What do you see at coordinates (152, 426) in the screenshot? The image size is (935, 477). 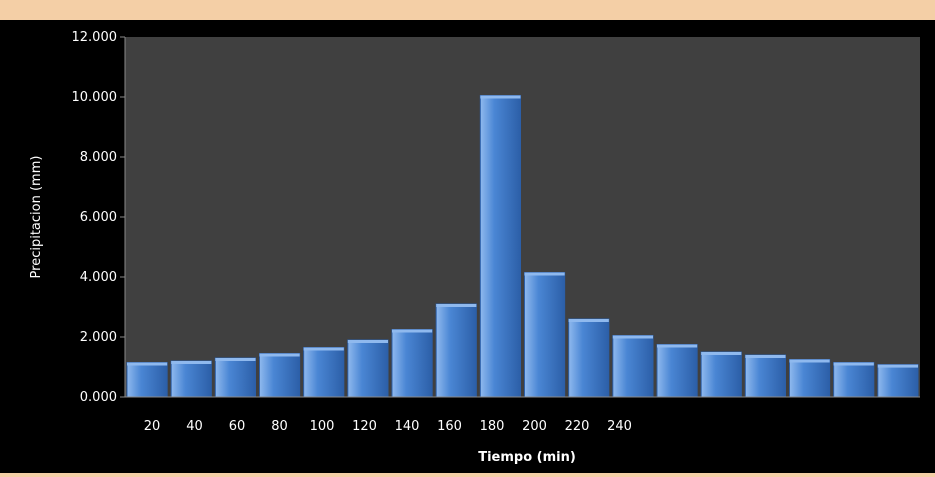 I see `x-tick-label: 20` at bounding box center [152, 426].